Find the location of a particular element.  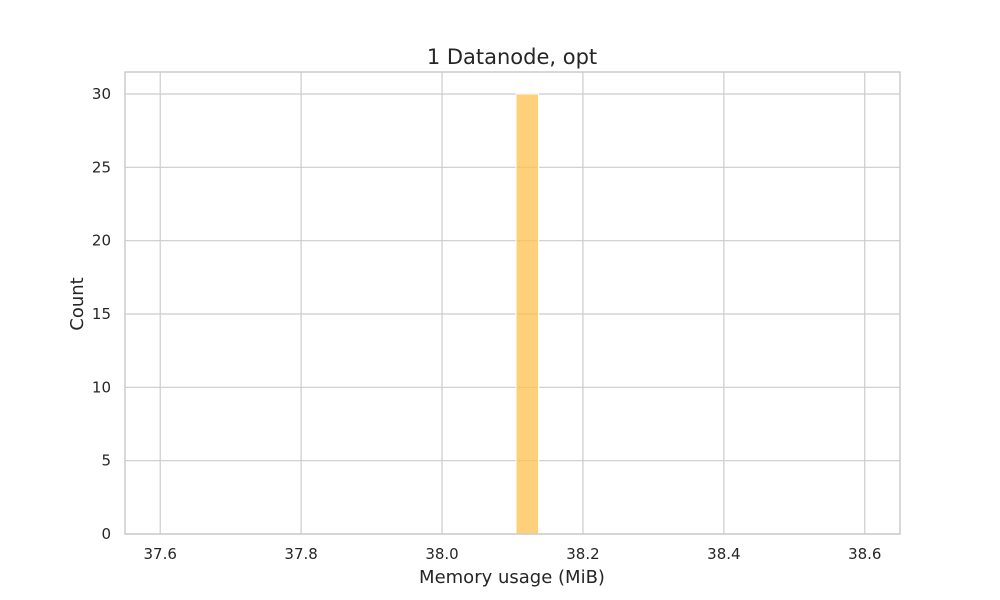

x-tick-label: 38.6 is located at coordinates (864, 554).